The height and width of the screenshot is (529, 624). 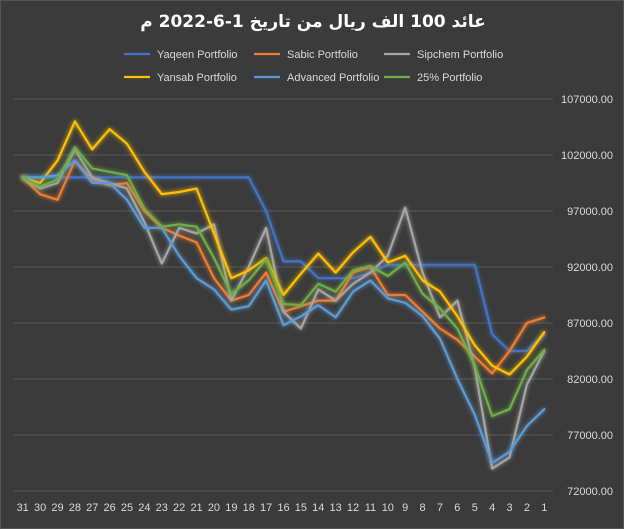 I want to click on y-tick-label: 102000.00, so click(x=587, y=156).